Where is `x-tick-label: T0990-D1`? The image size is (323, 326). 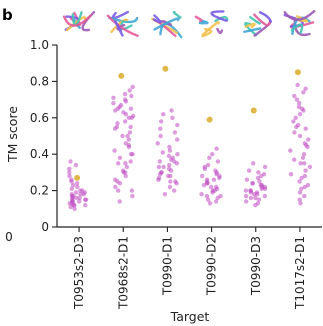 x-tick-label: T0990-D1 is located at coordinates (167, 266).